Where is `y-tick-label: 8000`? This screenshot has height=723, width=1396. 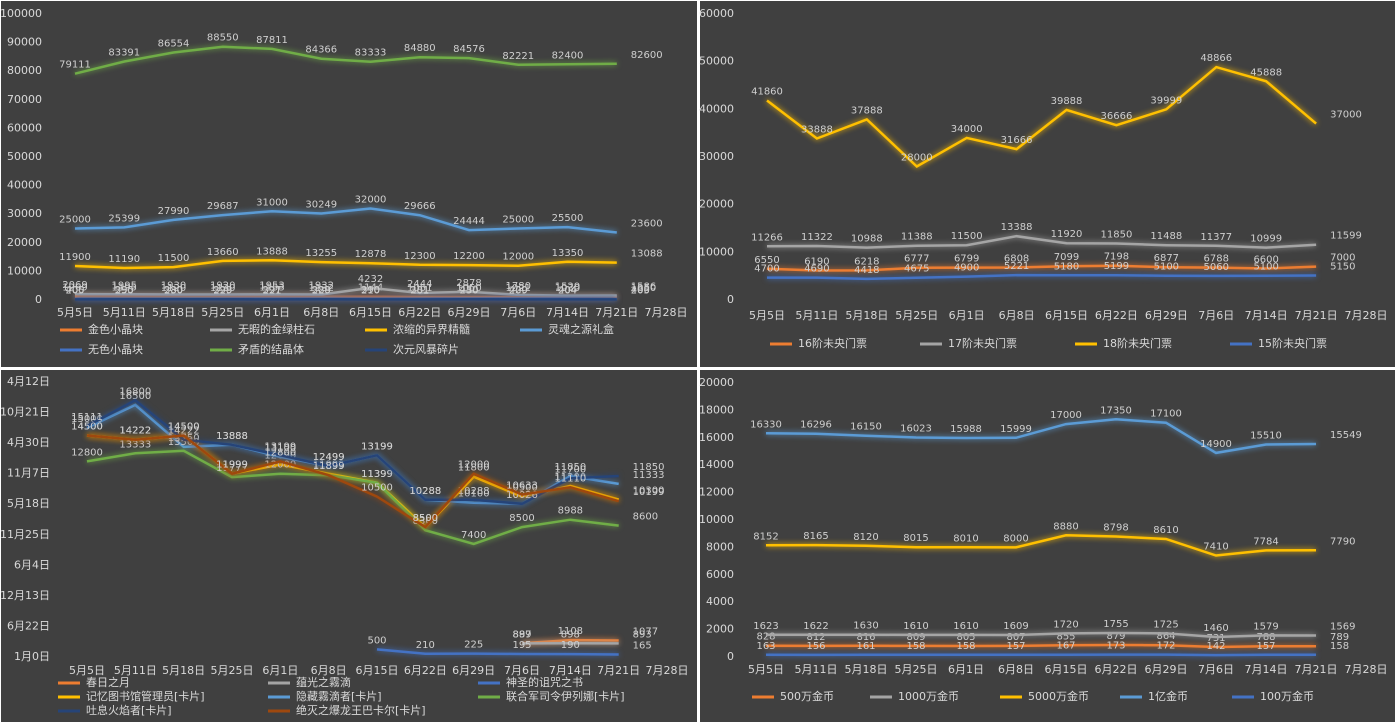 y-tick-label: 8000 is located at coordinates (720, 546).